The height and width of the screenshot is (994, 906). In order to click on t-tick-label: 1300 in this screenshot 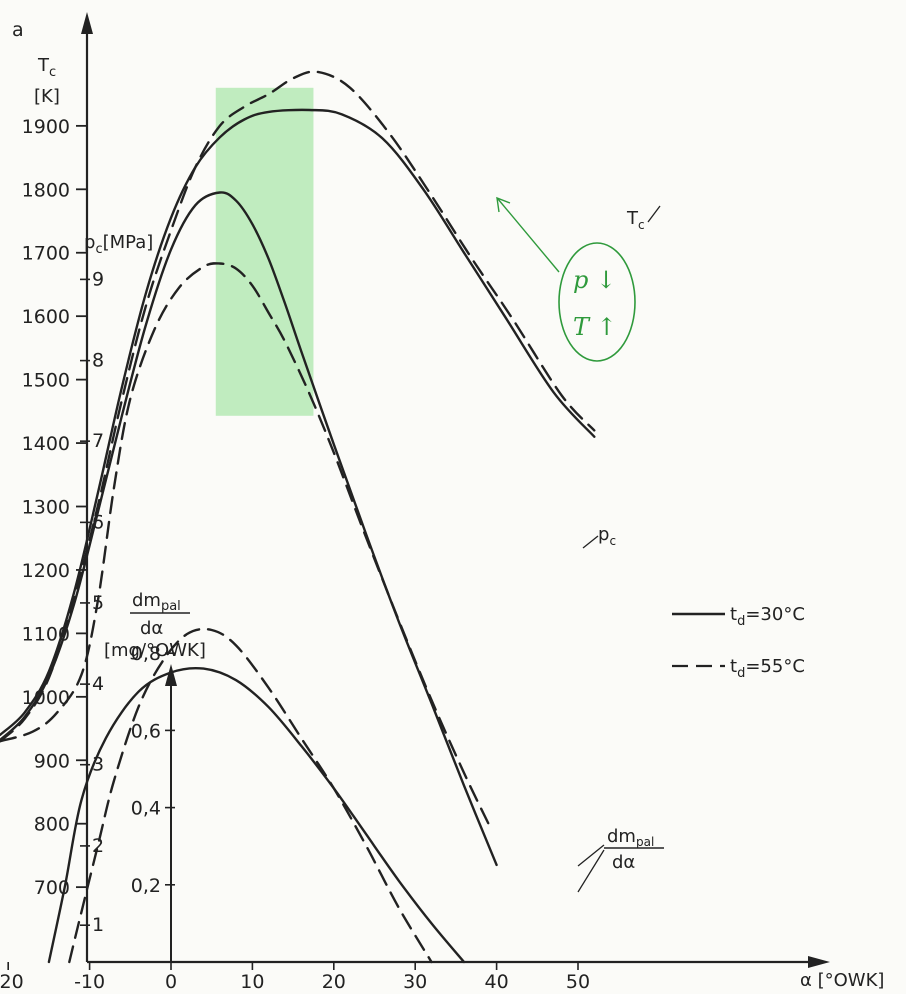, I will do `click(46, 508)`.